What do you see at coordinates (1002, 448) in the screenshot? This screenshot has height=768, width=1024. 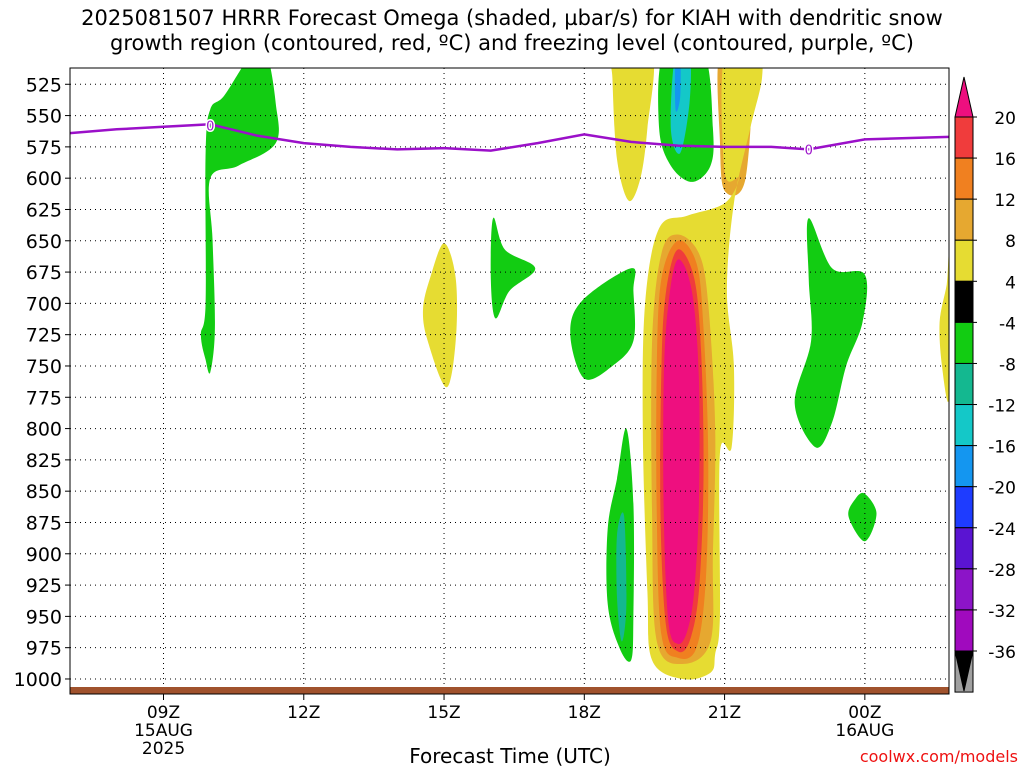 I see `colorbar-label: -16` at bounding box center [1002, 448].